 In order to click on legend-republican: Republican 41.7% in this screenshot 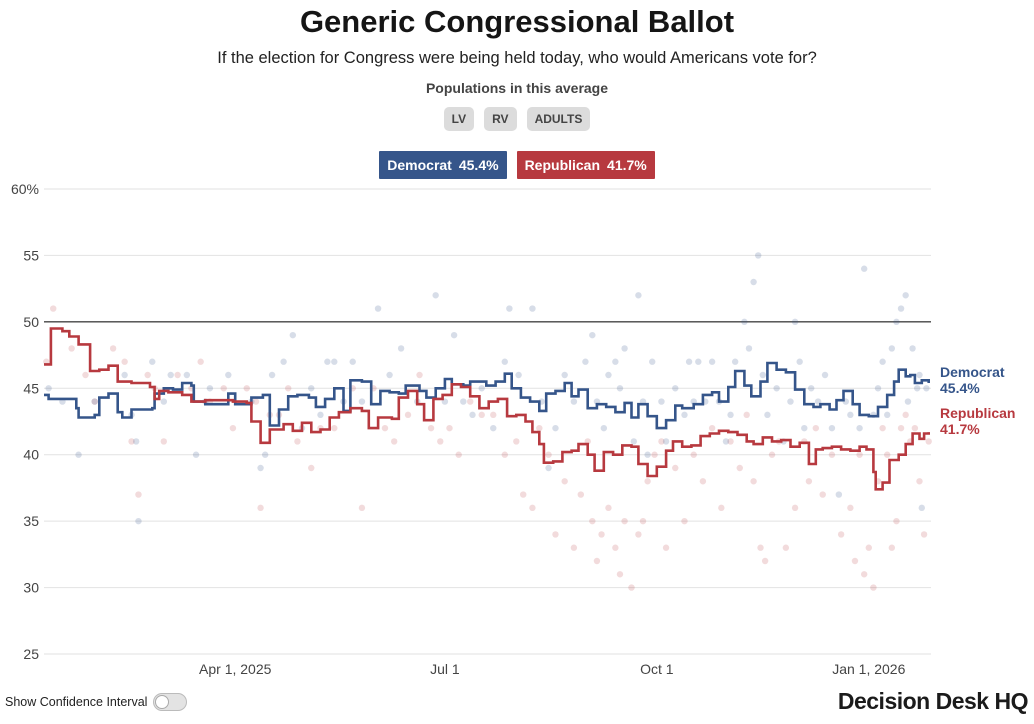, I will do `click(585, 165)`.